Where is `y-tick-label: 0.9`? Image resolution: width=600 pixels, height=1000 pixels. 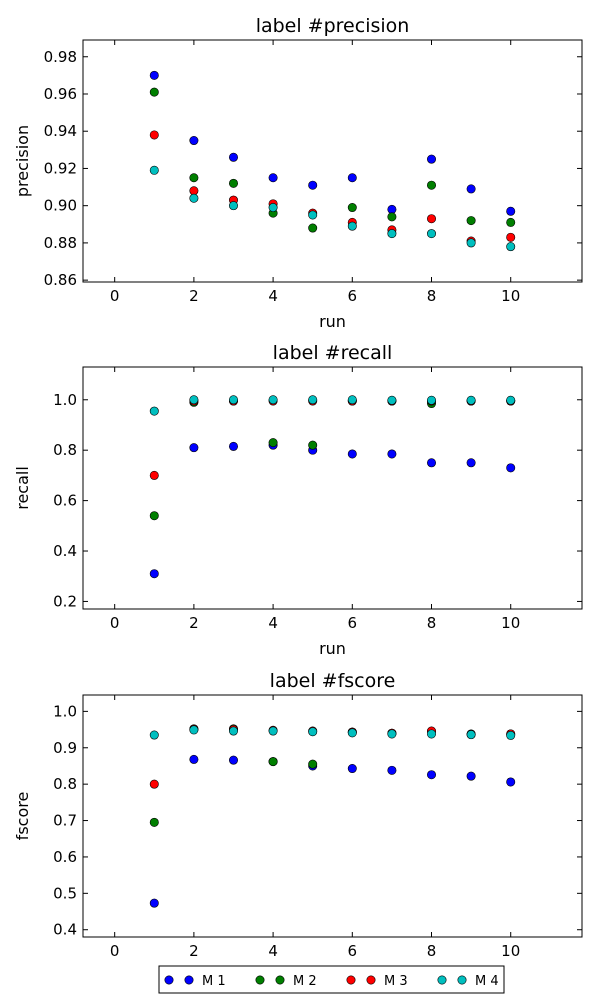
y-tick-label: 0.9 is located at coordinates (65, 748).